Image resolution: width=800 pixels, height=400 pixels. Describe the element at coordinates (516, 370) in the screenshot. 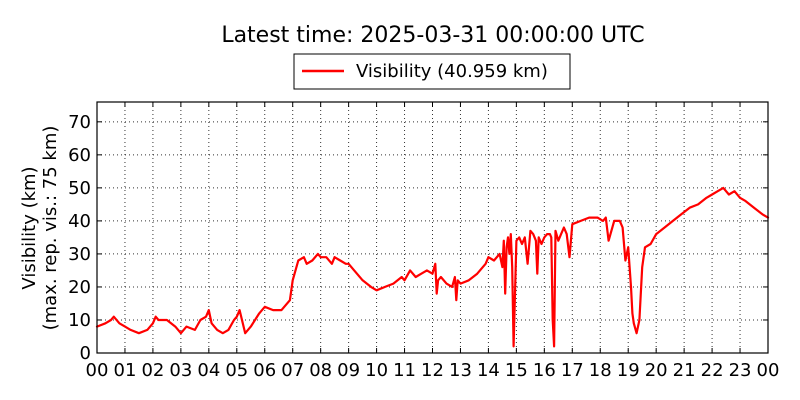

I see `x-tick-label: 15` at that location.